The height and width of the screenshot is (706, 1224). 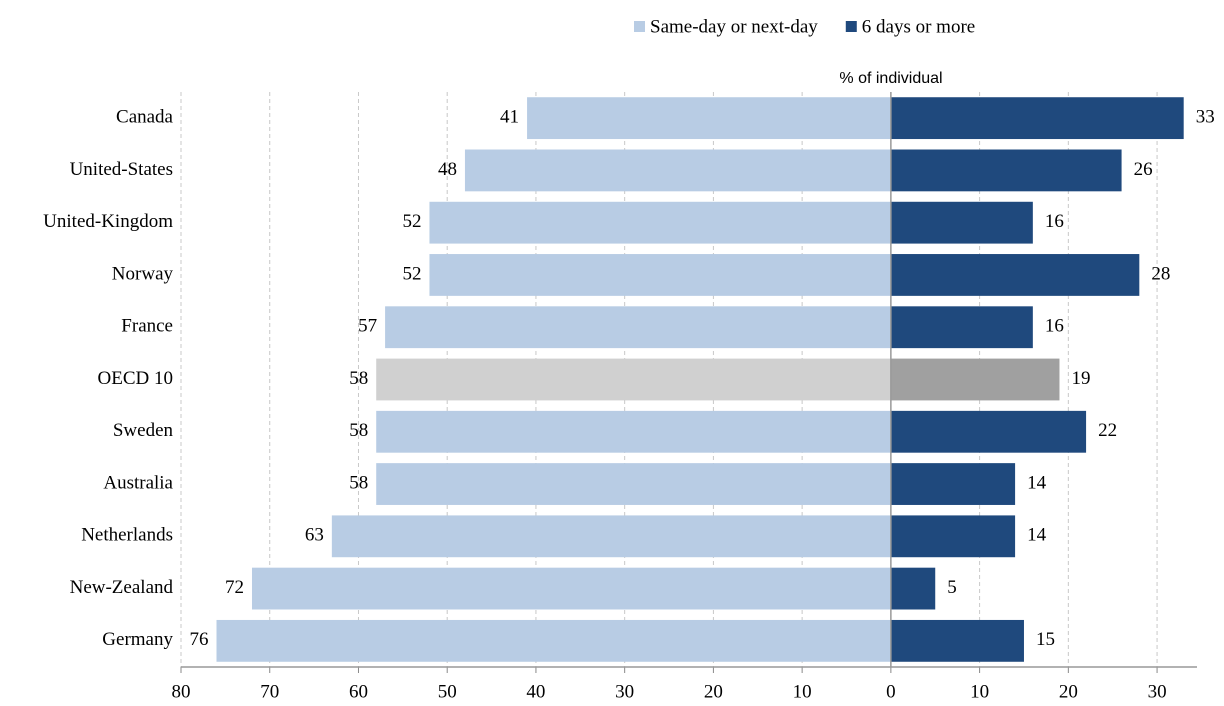 I want to click on value-label: 63, so click(x=314, y=535).